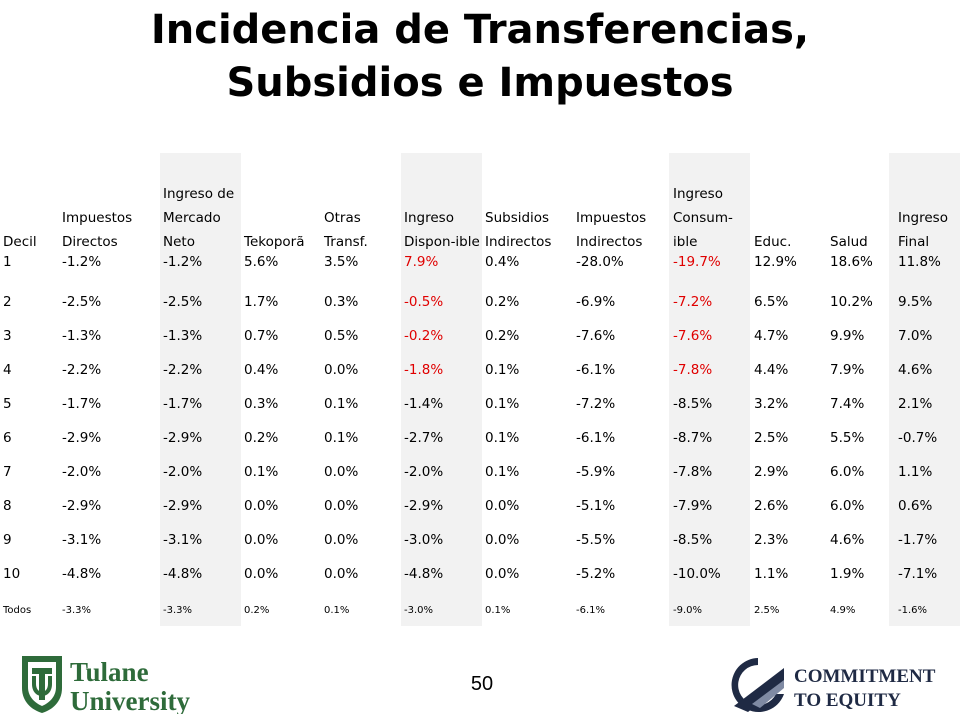 The width and height of the screenshot is (960, 720). I want to click on table-cell: 0.7%, so click(261, 336).